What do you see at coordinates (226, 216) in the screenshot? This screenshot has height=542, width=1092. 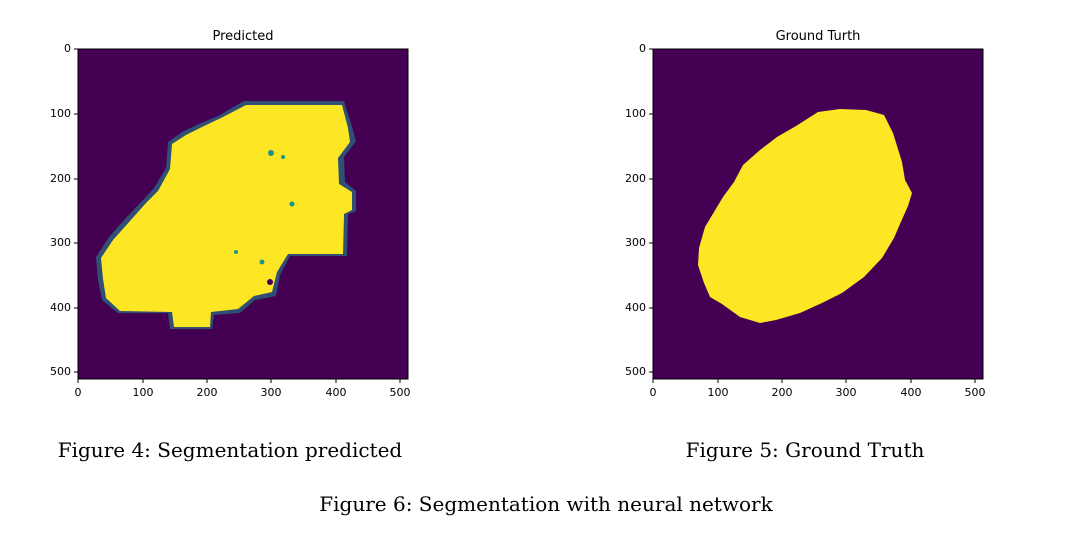 I see `predicted-mask` at bounding box center [226, 216].